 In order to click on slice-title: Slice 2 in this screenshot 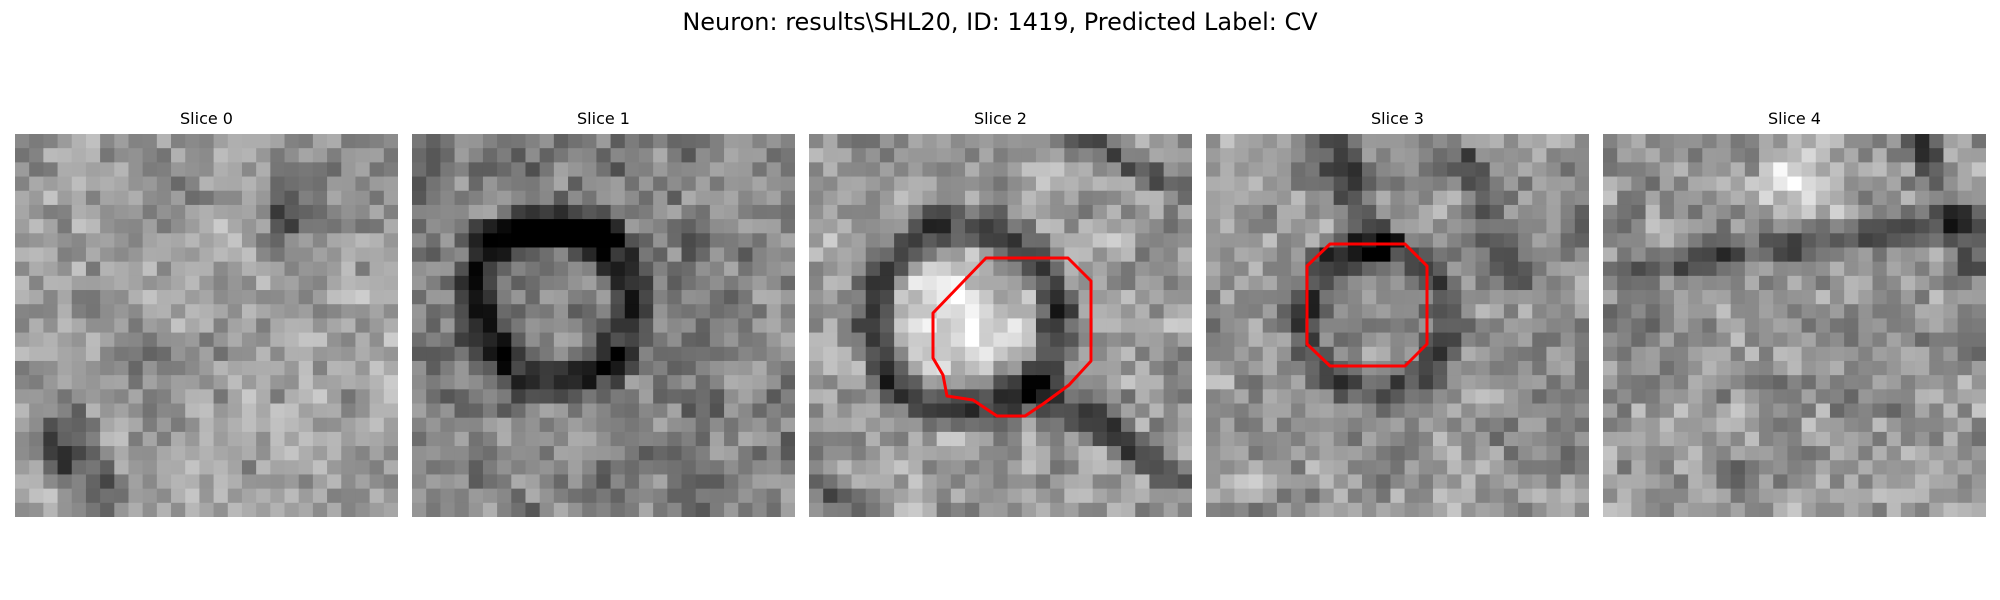, I will do `click(1000, 118)`.